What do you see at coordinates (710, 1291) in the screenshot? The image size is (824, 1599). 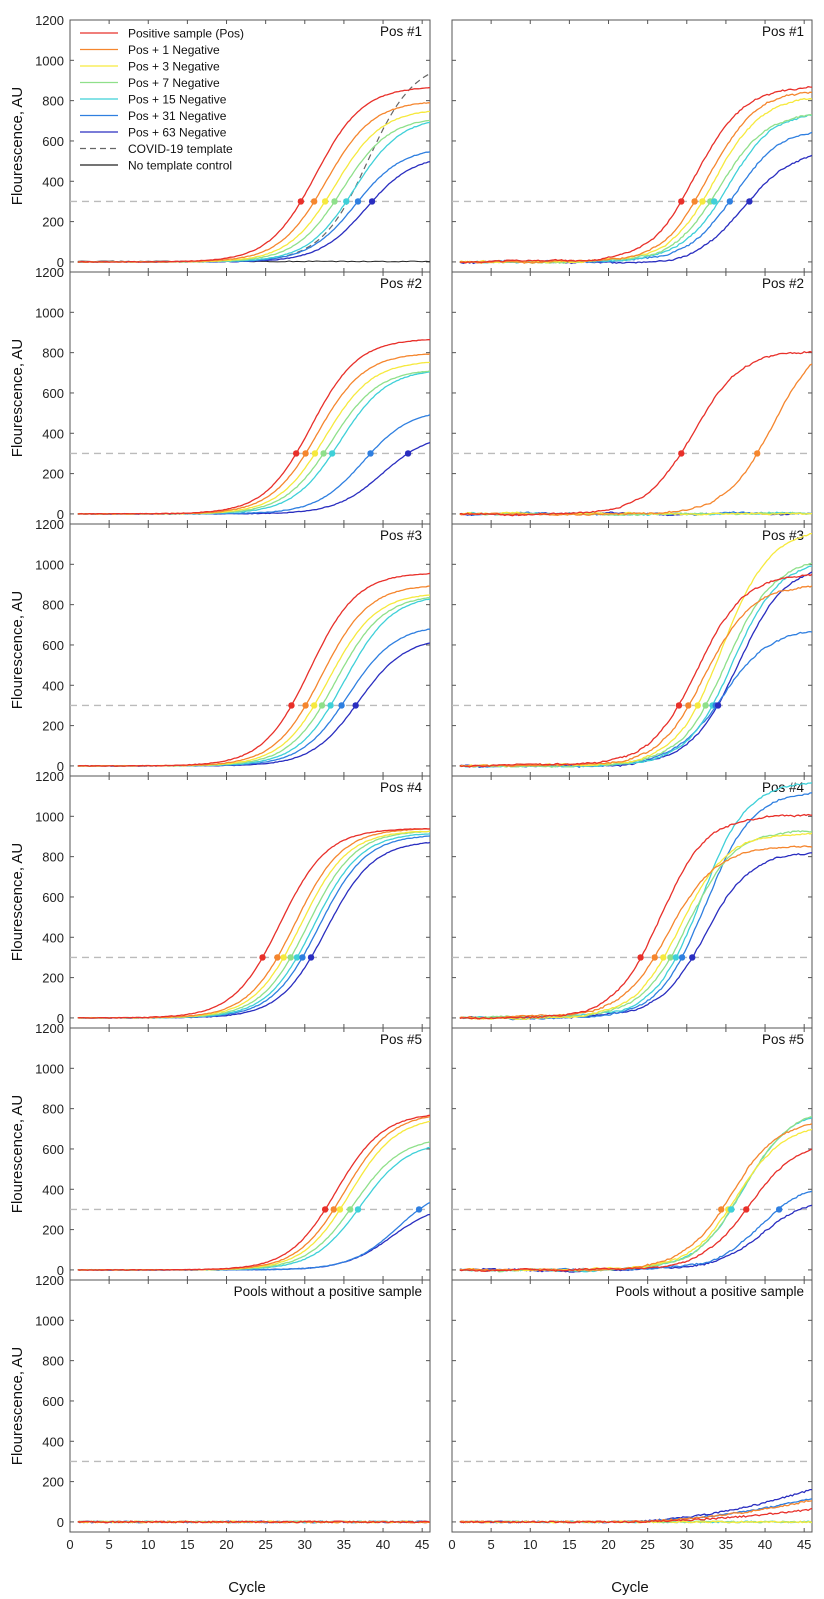 I see `panel-title: Pools without a positive sample` at bounding box center [710, 1291].